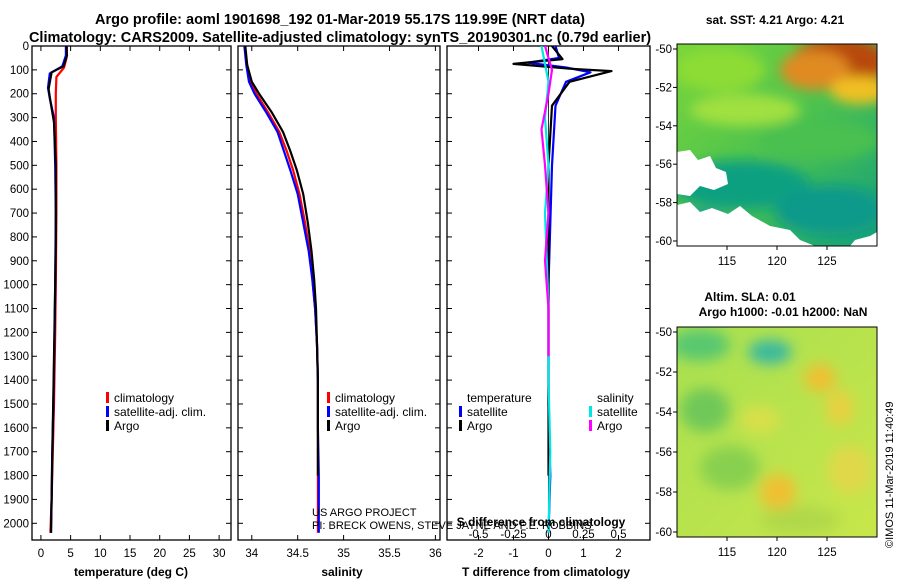  What do you see at coordinates (750, 297) in the screenshot?
I see `sla-map-title-line1: Altim. SLA: 0.01` at bounding box center [750, 297].